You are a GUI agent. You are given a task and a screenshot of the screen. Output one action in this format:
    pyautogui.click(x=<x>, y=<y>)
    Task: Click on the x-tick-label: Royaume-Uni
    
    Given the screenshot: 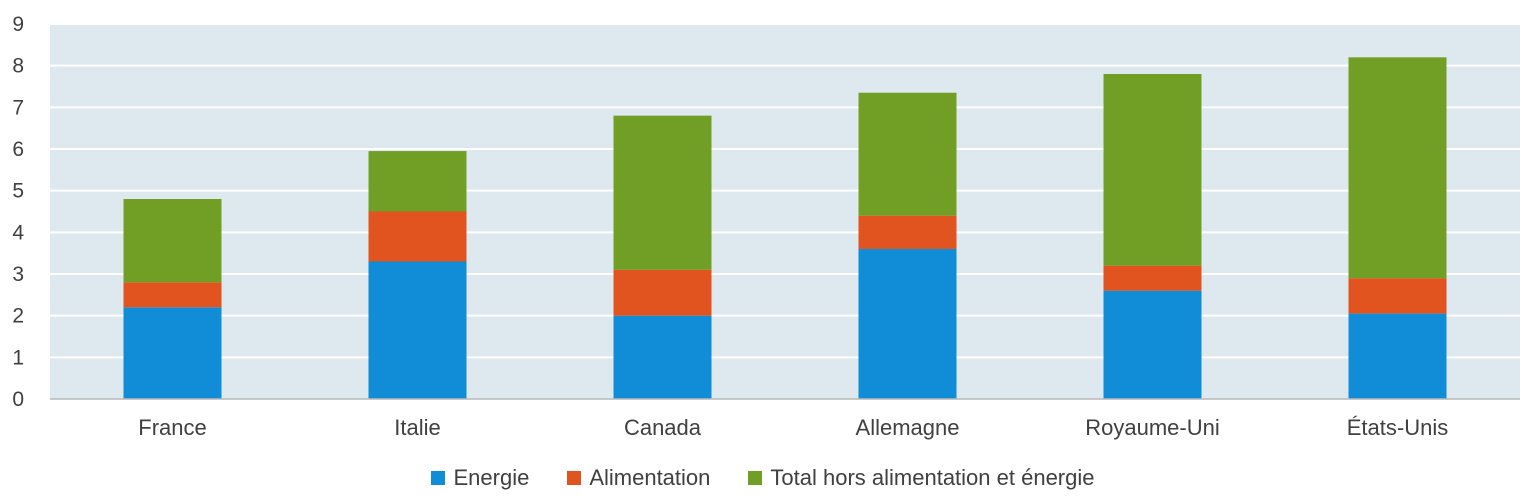 What is the action you would take?
    pyautogui.click(x=1152, y=427)
    